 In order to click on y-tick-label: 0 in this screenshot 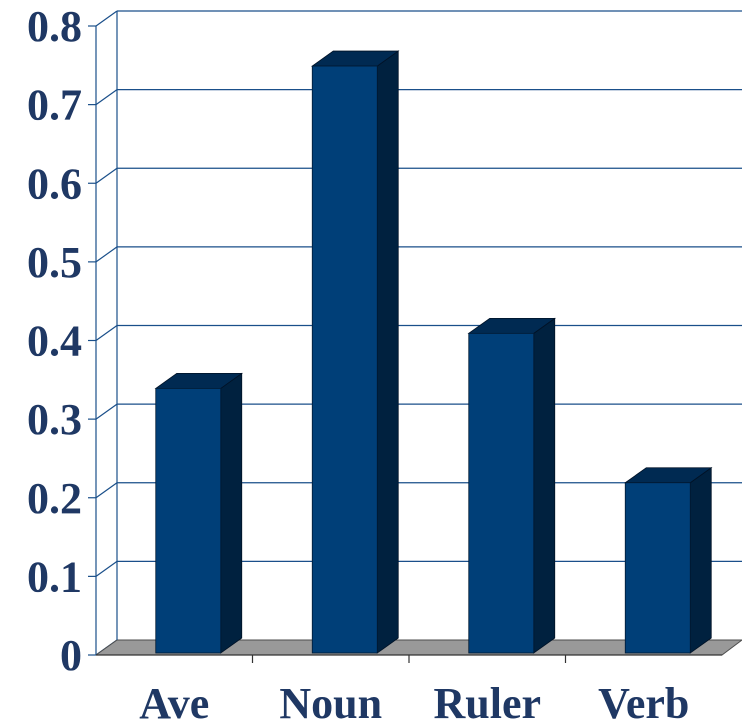, I will do `click(71, 655)`.